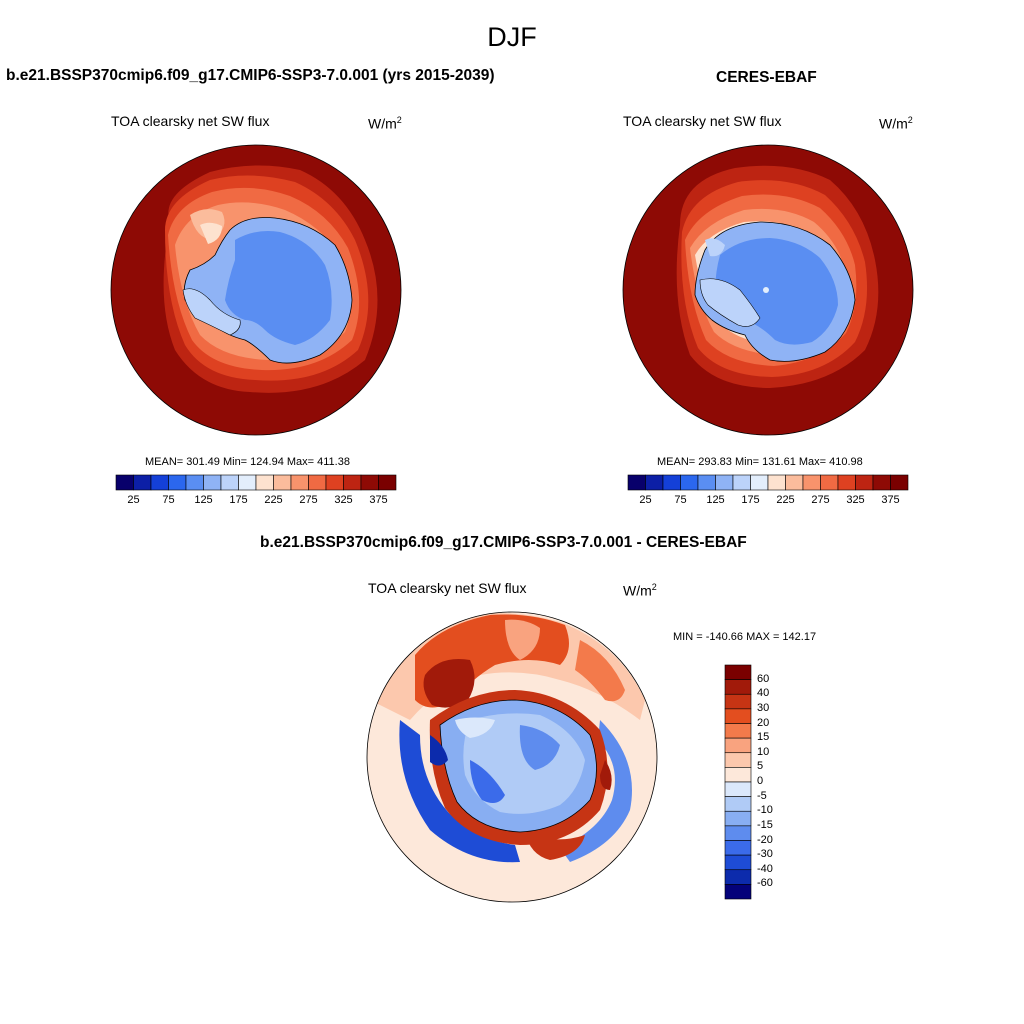  What do you see at coordinates (645, 500) in the screenshot?
I see `obs-colorbar-tick-label: 25` at bounding box center [645, 500].